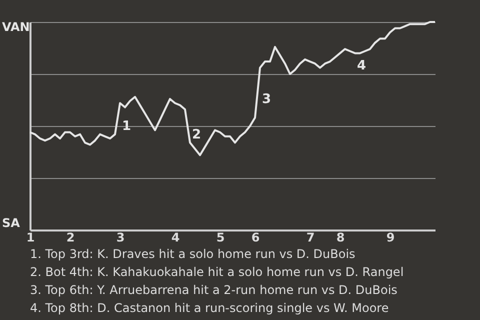  Describe the element at coordinates (127, 126) in the screenshot. I see `annotation: 1` at that location.